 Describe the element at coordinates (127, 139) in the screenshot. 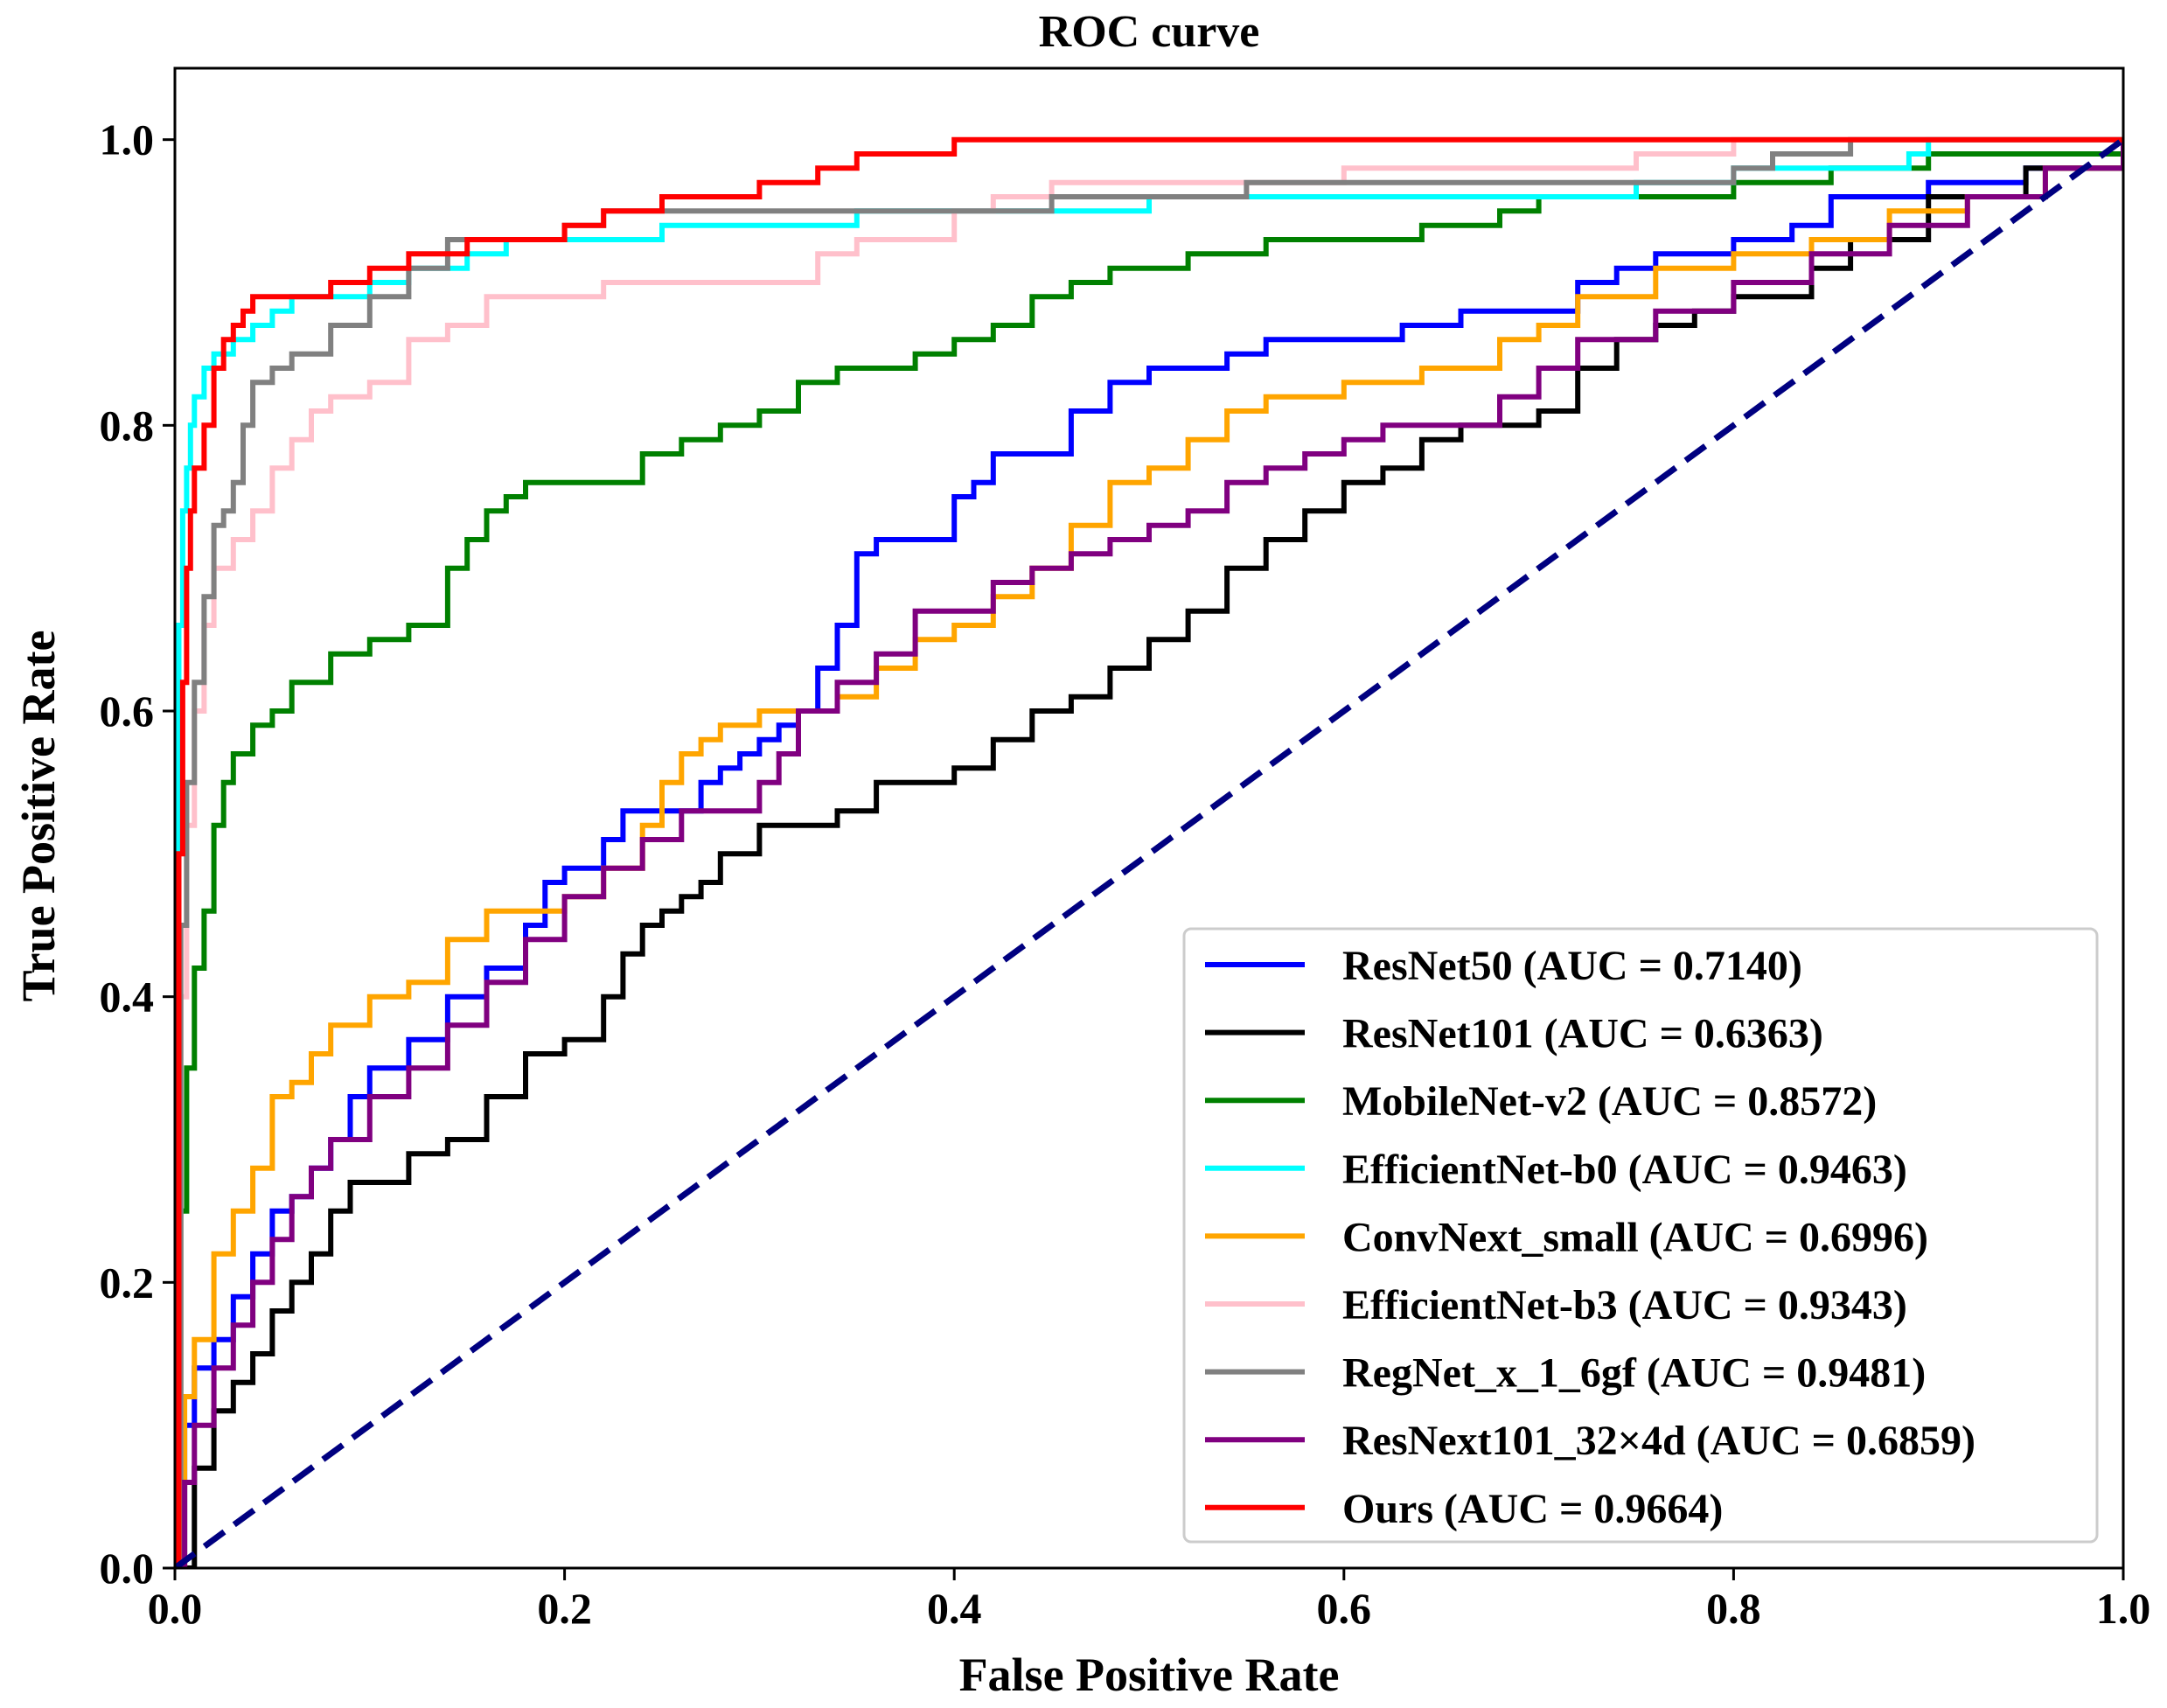

I see `y-tick-label: 1.0` at that location.